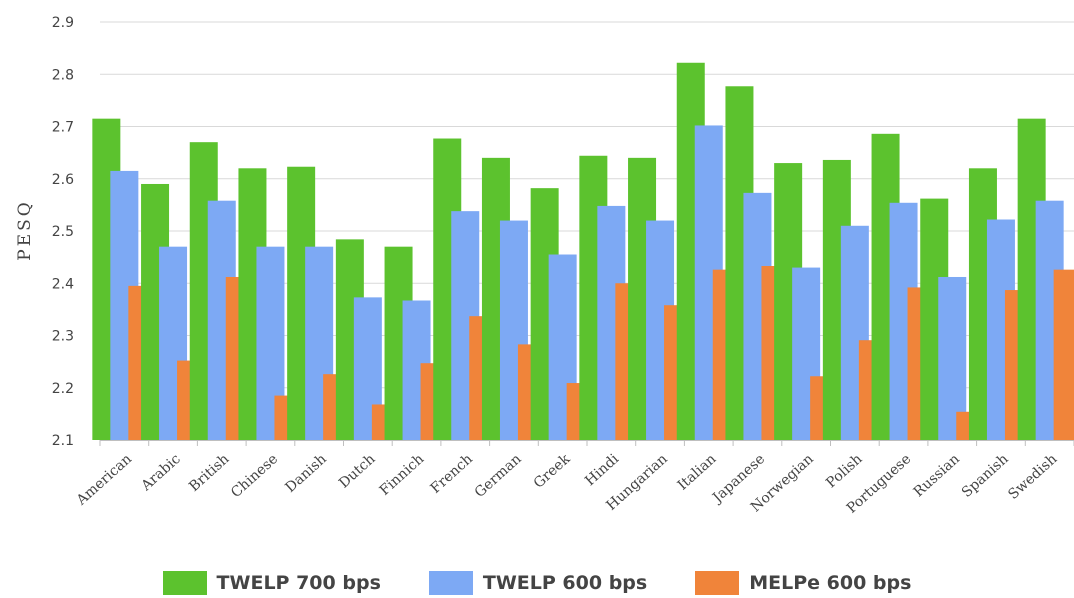 The image size is (1074, 598). I want to click on legend-item-twelp-700: TWELP 700 bps, so click(271, 583).